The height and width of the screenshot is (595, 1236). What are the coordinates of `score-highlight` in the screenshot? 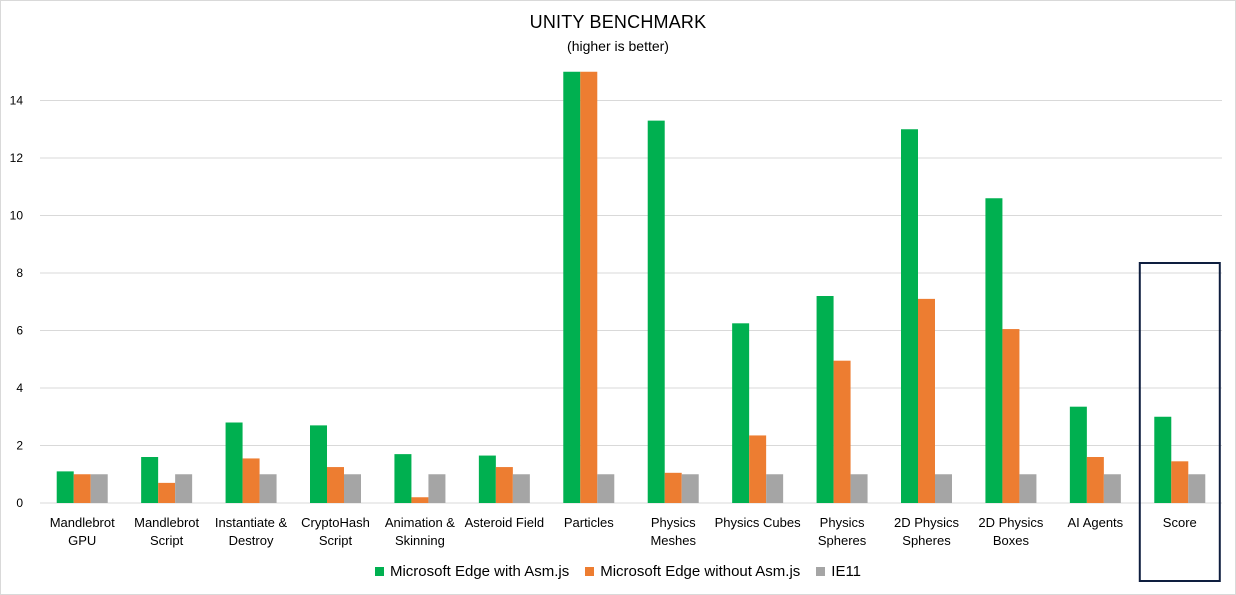 It's located at (1179, 422).